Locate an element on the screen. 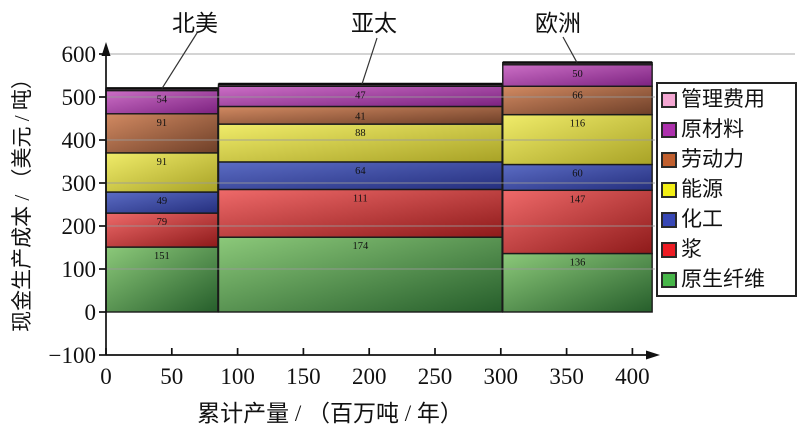 The height and width of the screenshot is (432, 800). segment-value-label: 47 is located at coordinates (360, 95).